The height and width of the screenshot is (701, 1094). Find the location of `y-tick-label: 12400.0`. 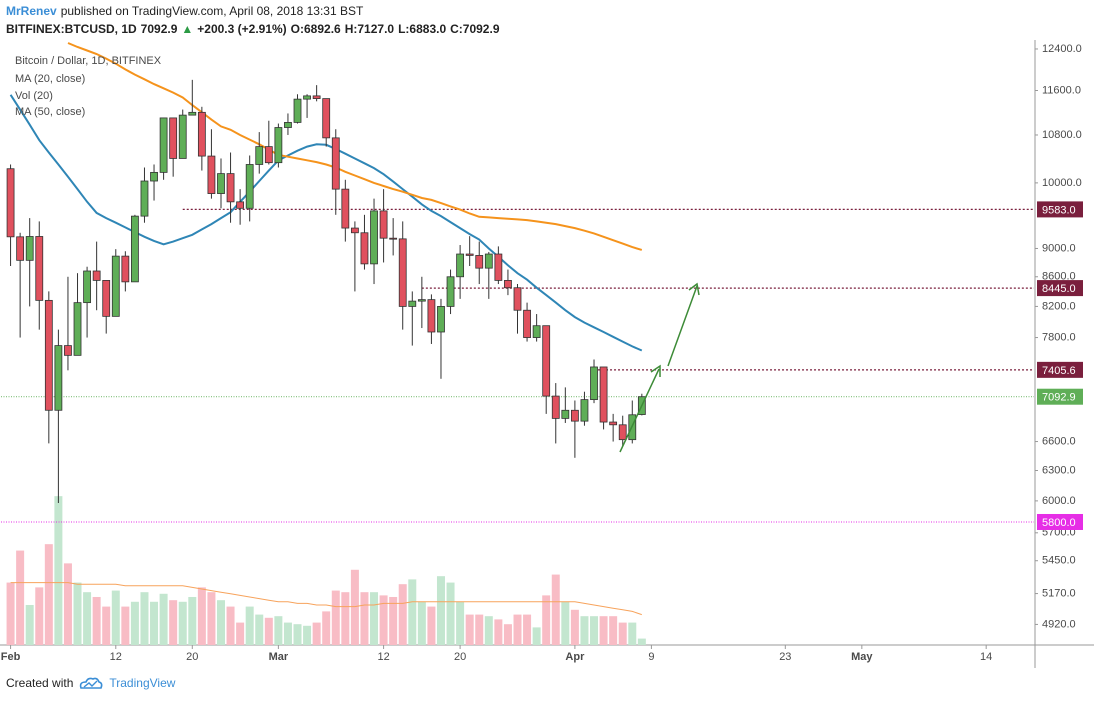

y-tick-label: 12400.0 is located at coordinates (1062, 49).